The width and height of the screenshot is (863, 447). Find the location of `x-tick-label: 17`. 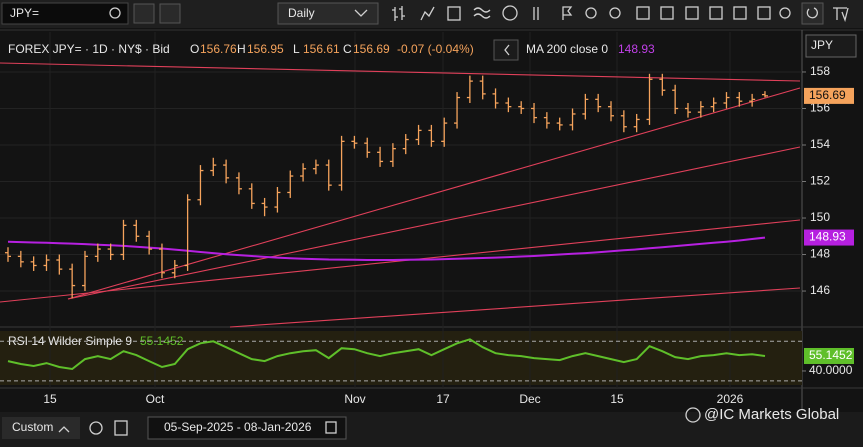

x-tick-label: 17 is located at coordinates (443, 399).